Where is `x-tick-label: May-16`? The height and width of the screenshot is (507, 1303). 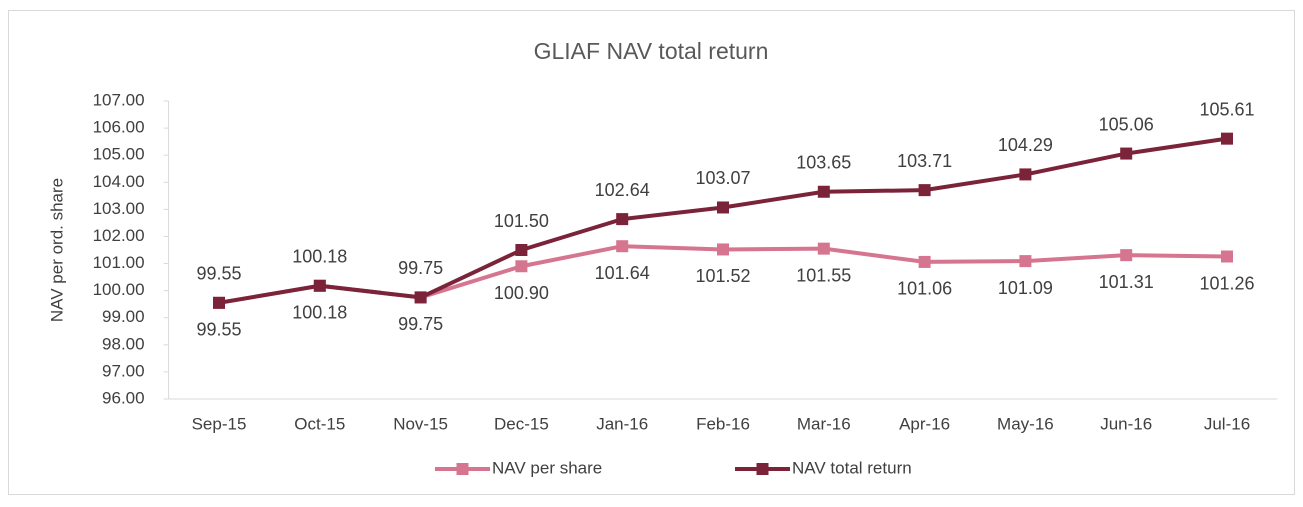 x-tick-label: May-16 is located at coordinates (1025, 423).